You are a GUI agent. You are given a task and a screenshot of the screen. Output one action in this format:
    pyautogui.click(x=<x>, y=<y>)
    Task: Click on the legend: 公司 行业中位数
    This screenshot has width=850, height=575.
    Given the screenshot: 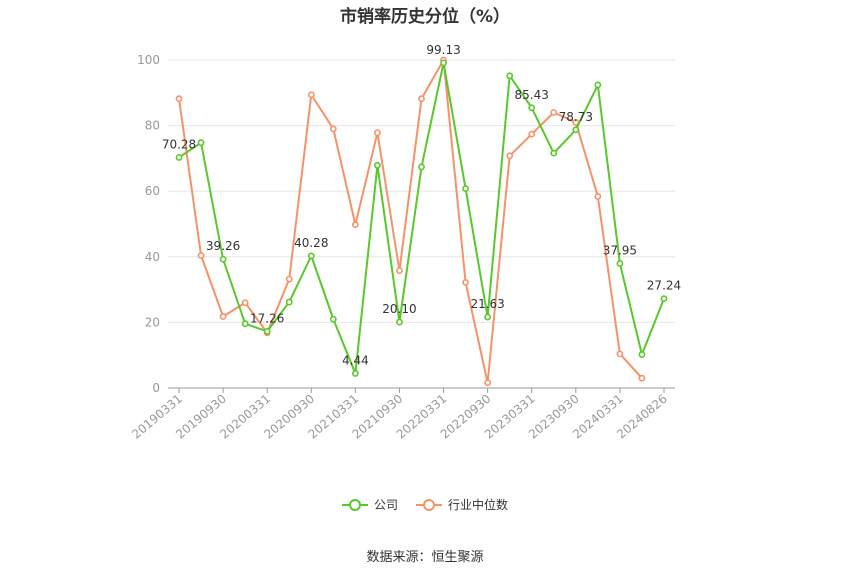 What is the action you would take?
    pyautogui.click(x=425, y=504)
    